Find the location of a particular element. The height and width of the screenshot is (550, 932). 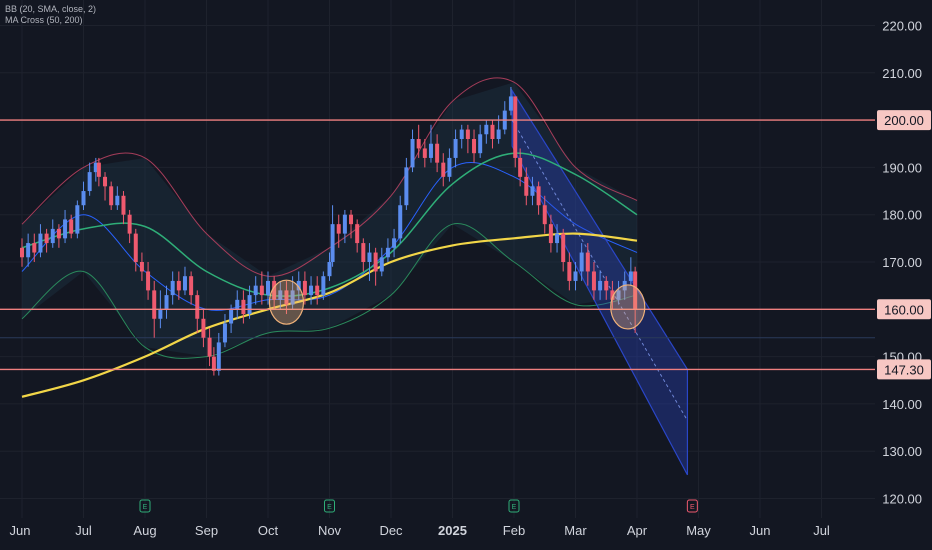

highlight-circle is located at coordinates (286, 302).